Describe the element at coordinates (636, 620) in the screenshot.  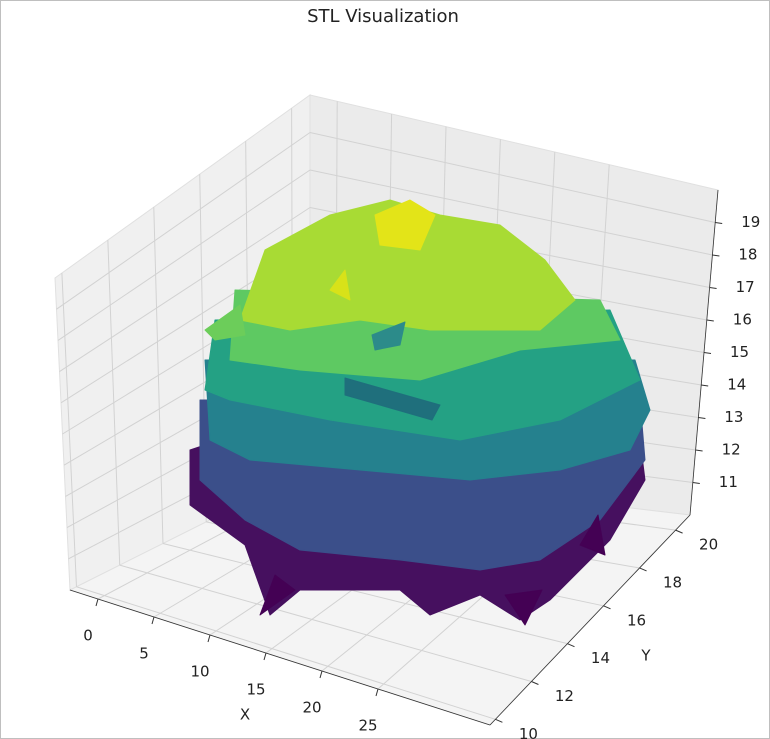
I see `y-tick-label: 16` at that location.